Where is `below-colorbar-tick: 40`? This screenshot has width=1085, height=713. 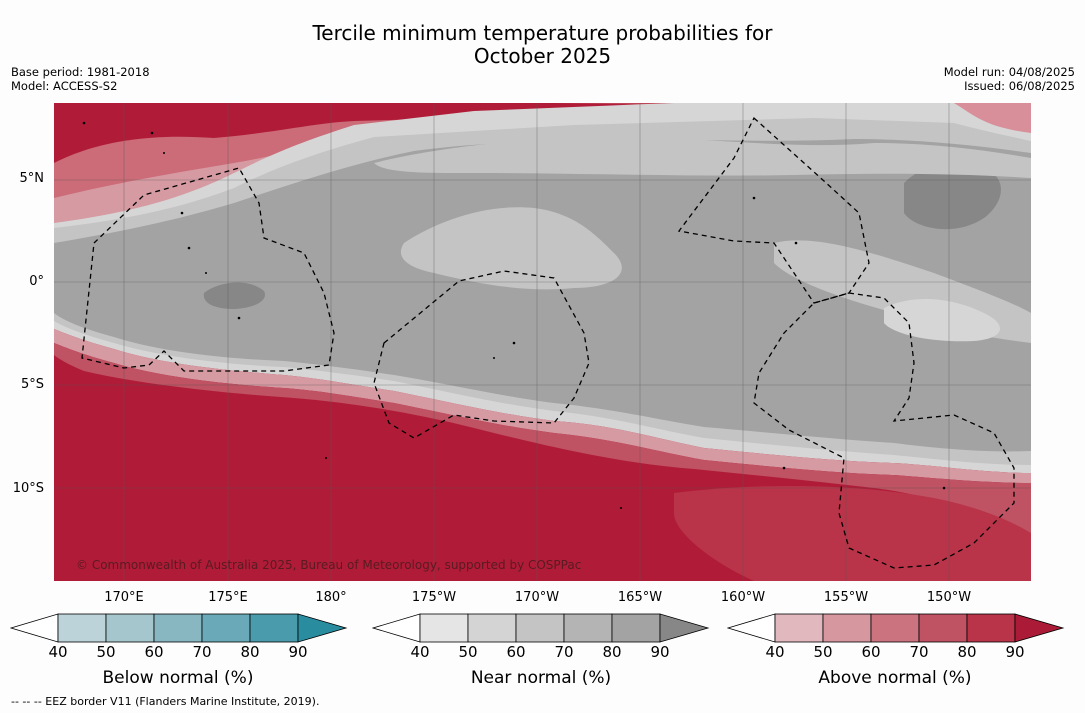 below-colorbar-tick: 40 is located at coordinates (58, 652).